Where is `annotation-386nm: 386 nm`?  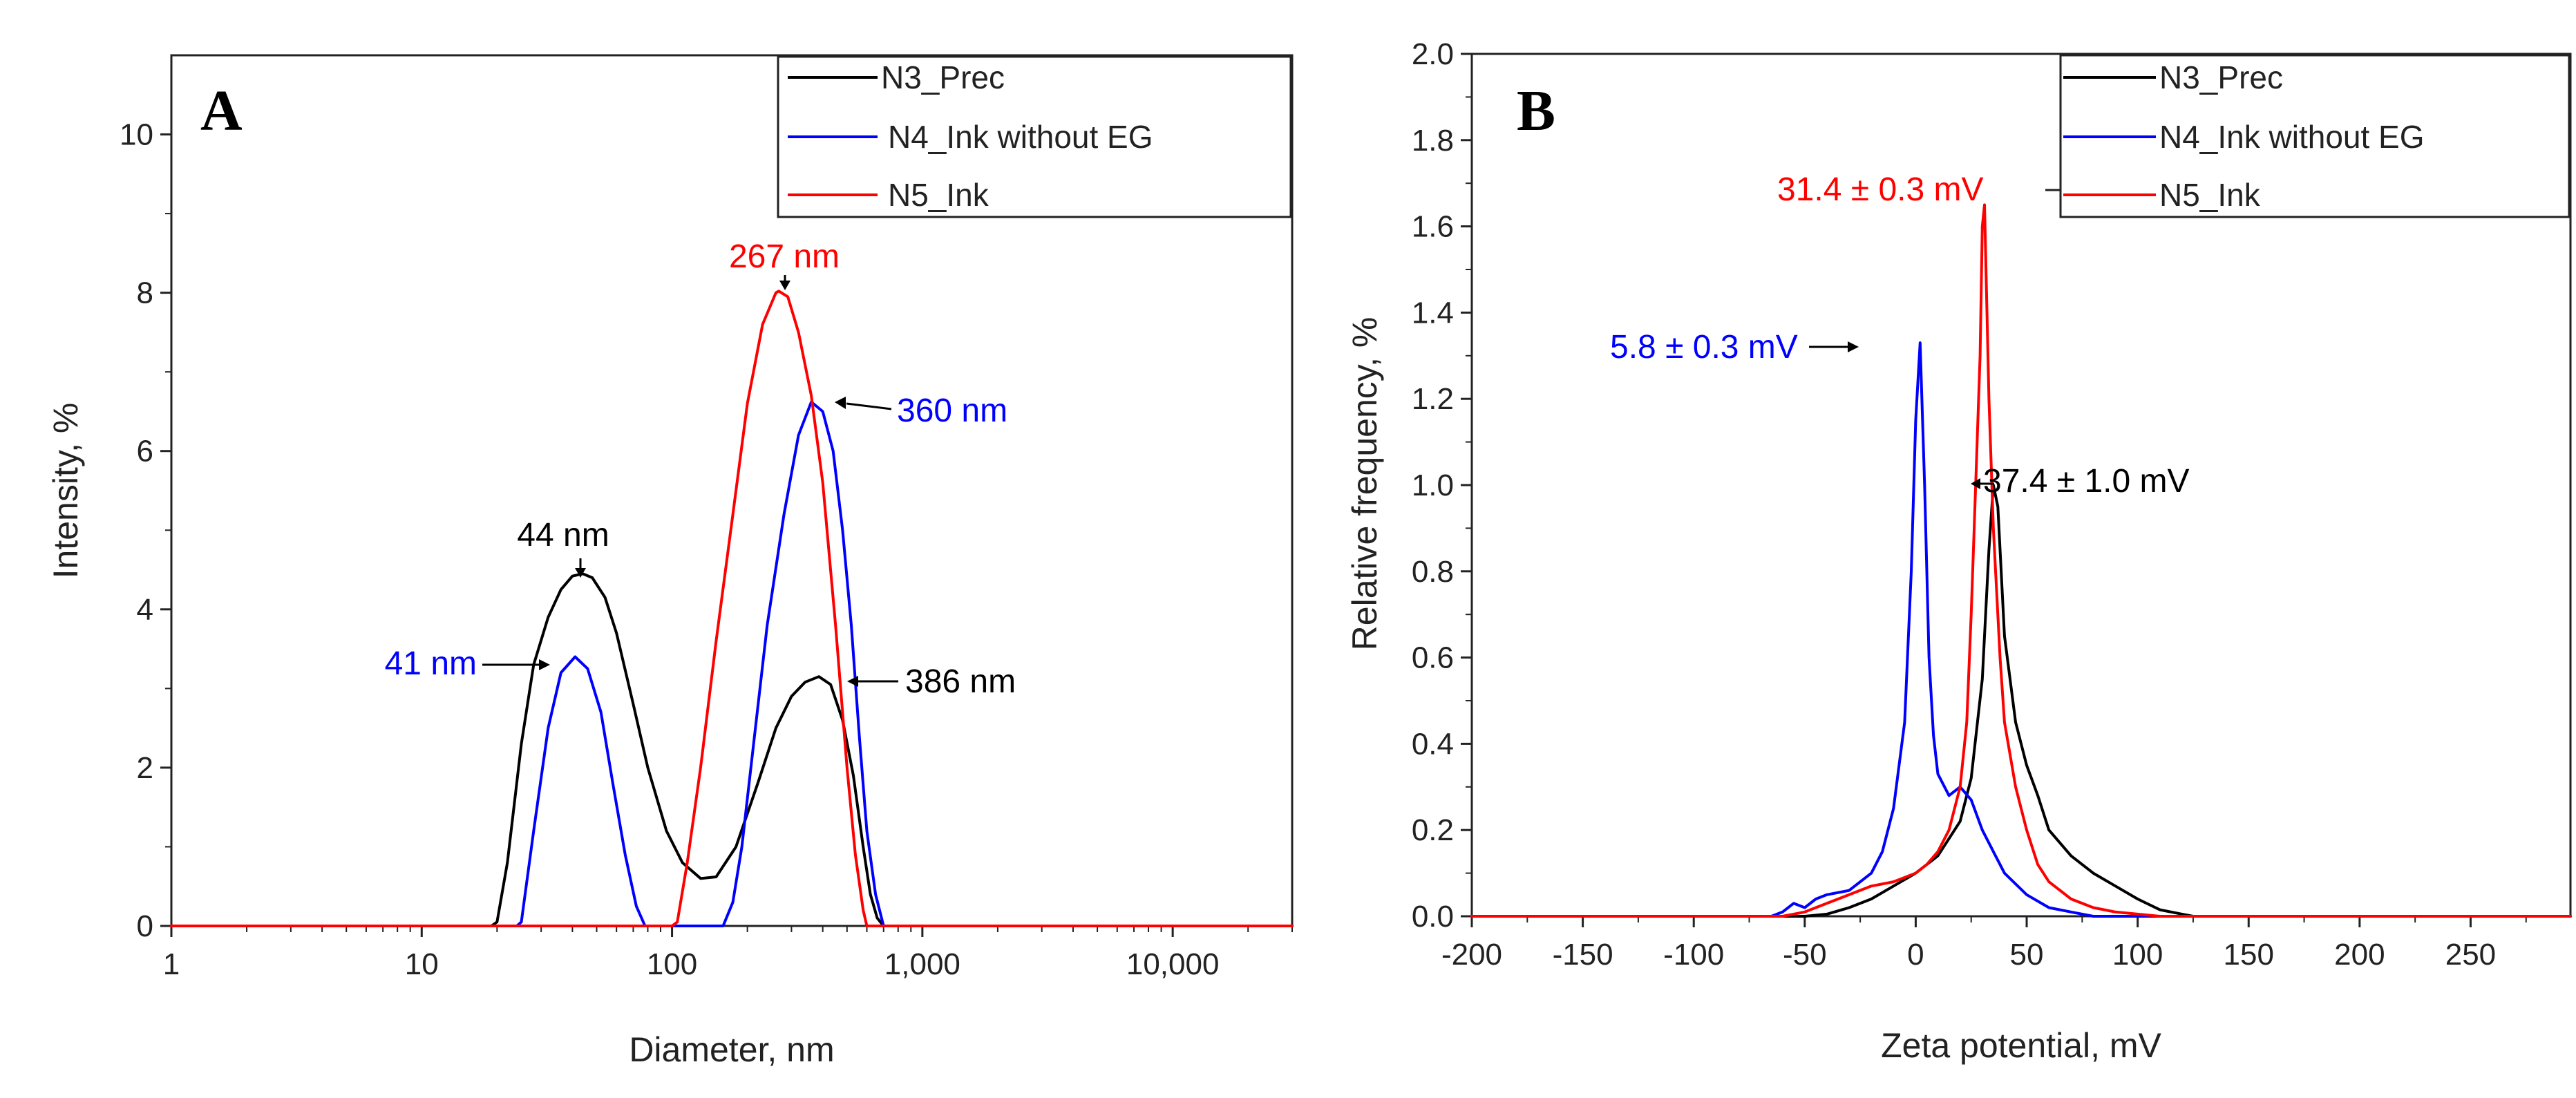
annotation-386nm: 386 nm is located at coordinates (931, 682).